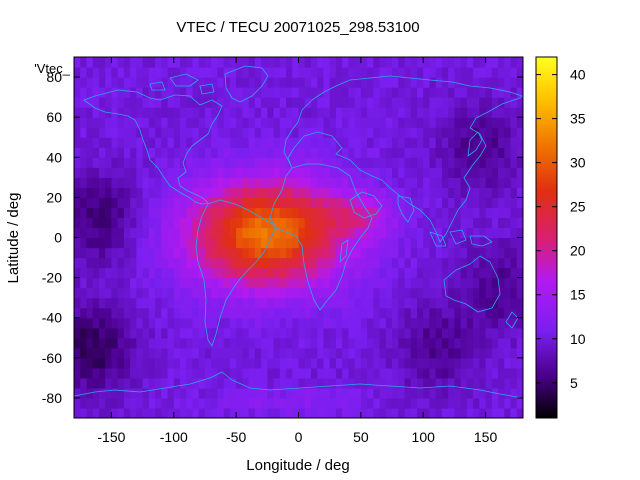  What do you see at coordinates (58, 238) in the screenshot?
I see `y-tick-label: 0` at bounding box center [58, 238].